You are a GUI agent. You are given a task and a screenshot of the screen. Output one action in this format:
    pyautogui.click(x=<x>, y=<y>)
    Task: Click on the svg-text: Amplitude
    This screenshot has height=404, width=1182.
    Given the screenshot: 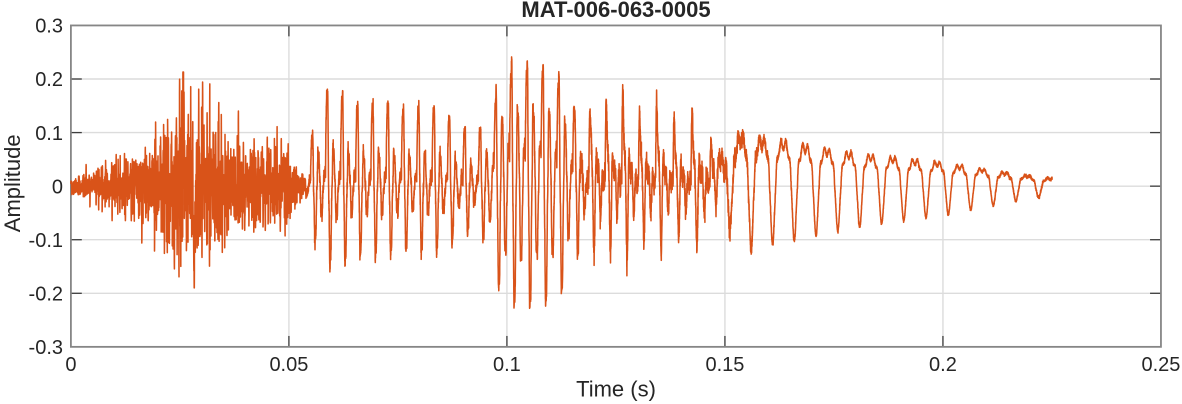 What is the action you would take?
    pyautogui.click(x=12, y=183)
    